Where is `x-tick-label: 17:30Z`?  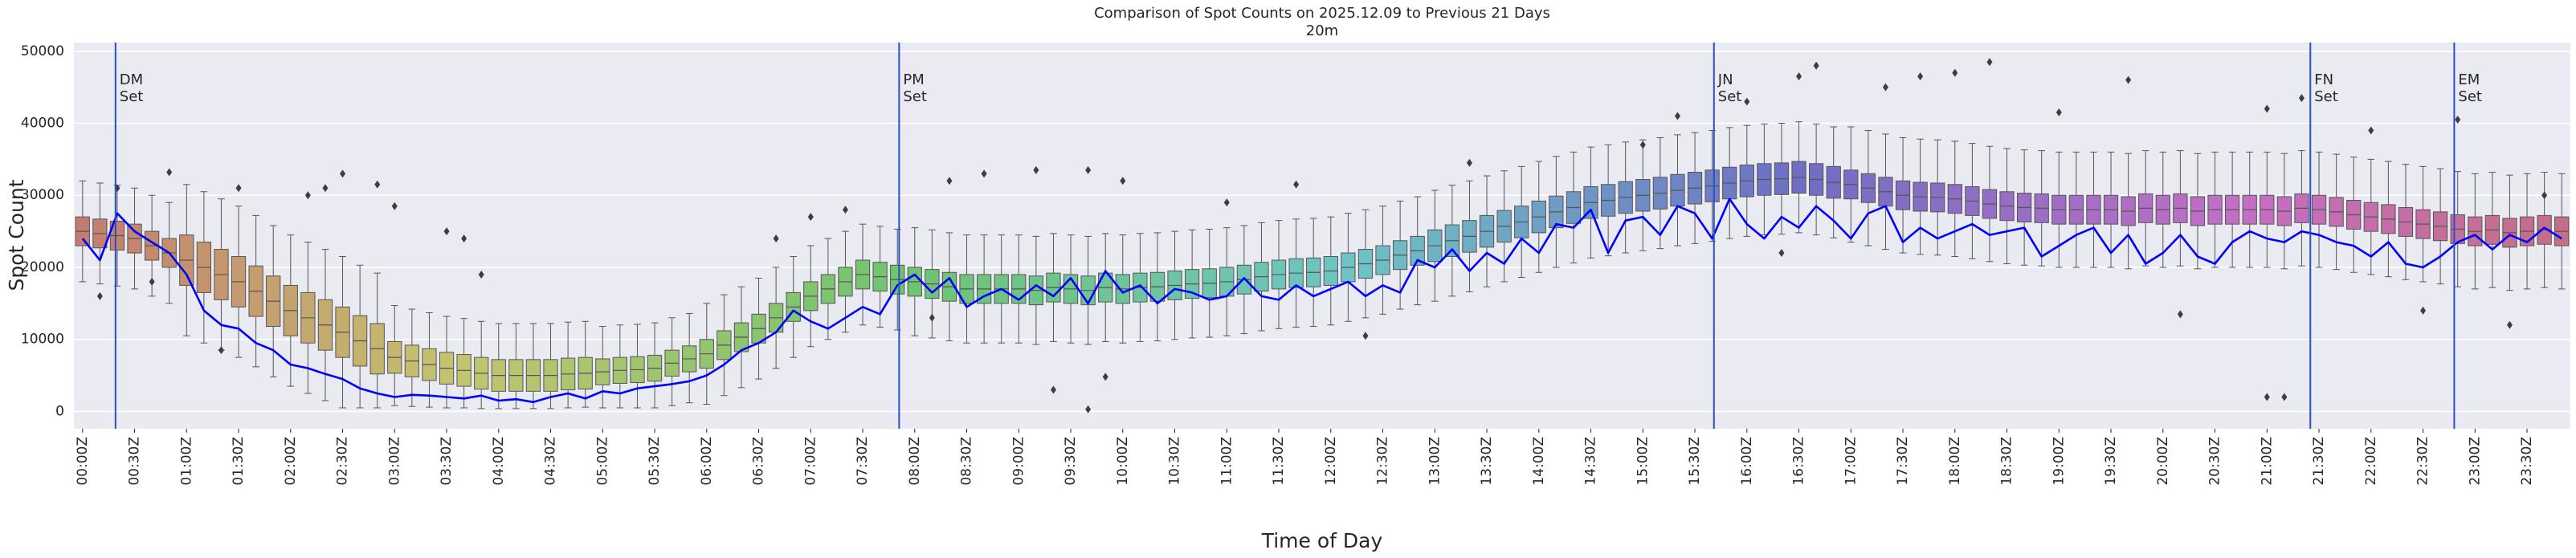 x-tick-label: 17:30Z is located at coordinates (1903, 461).